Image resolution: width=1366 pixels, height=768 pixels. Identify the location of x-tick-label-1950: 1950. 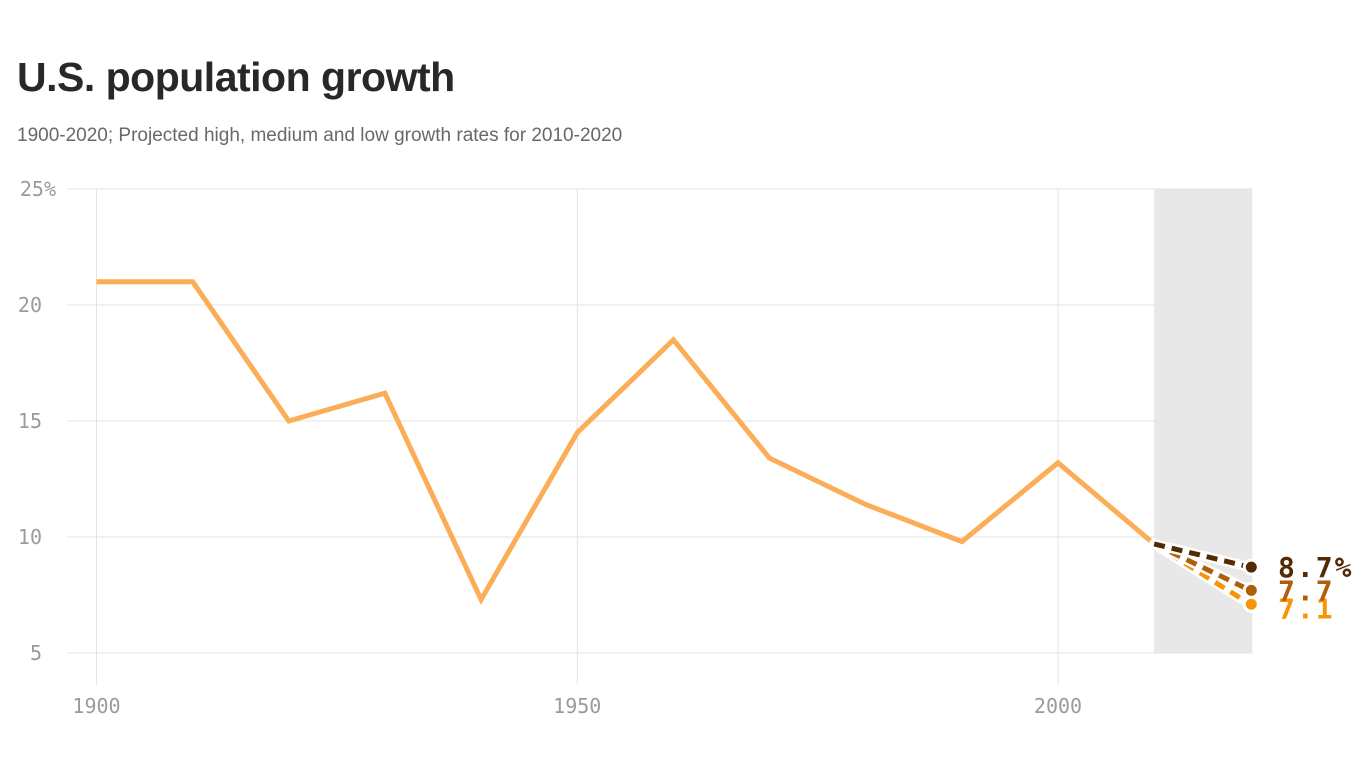
(577, 706).